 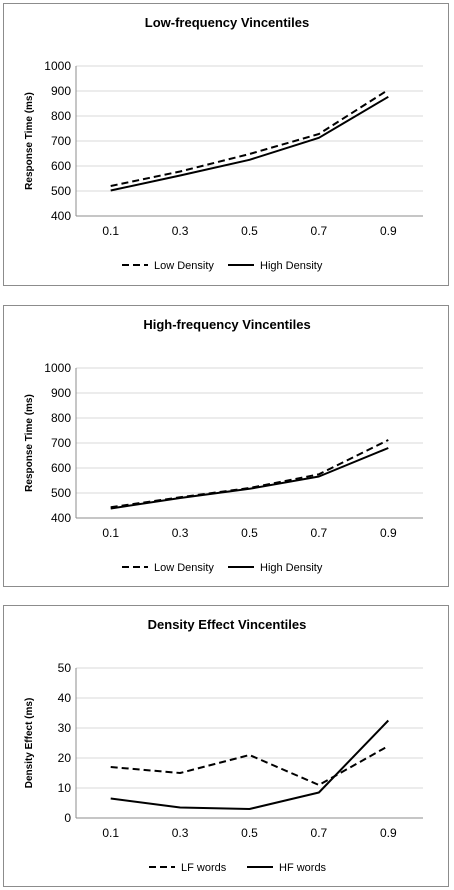 I want to click on y-axis-label: Density Effect (ms), so click(x=29, y=743).